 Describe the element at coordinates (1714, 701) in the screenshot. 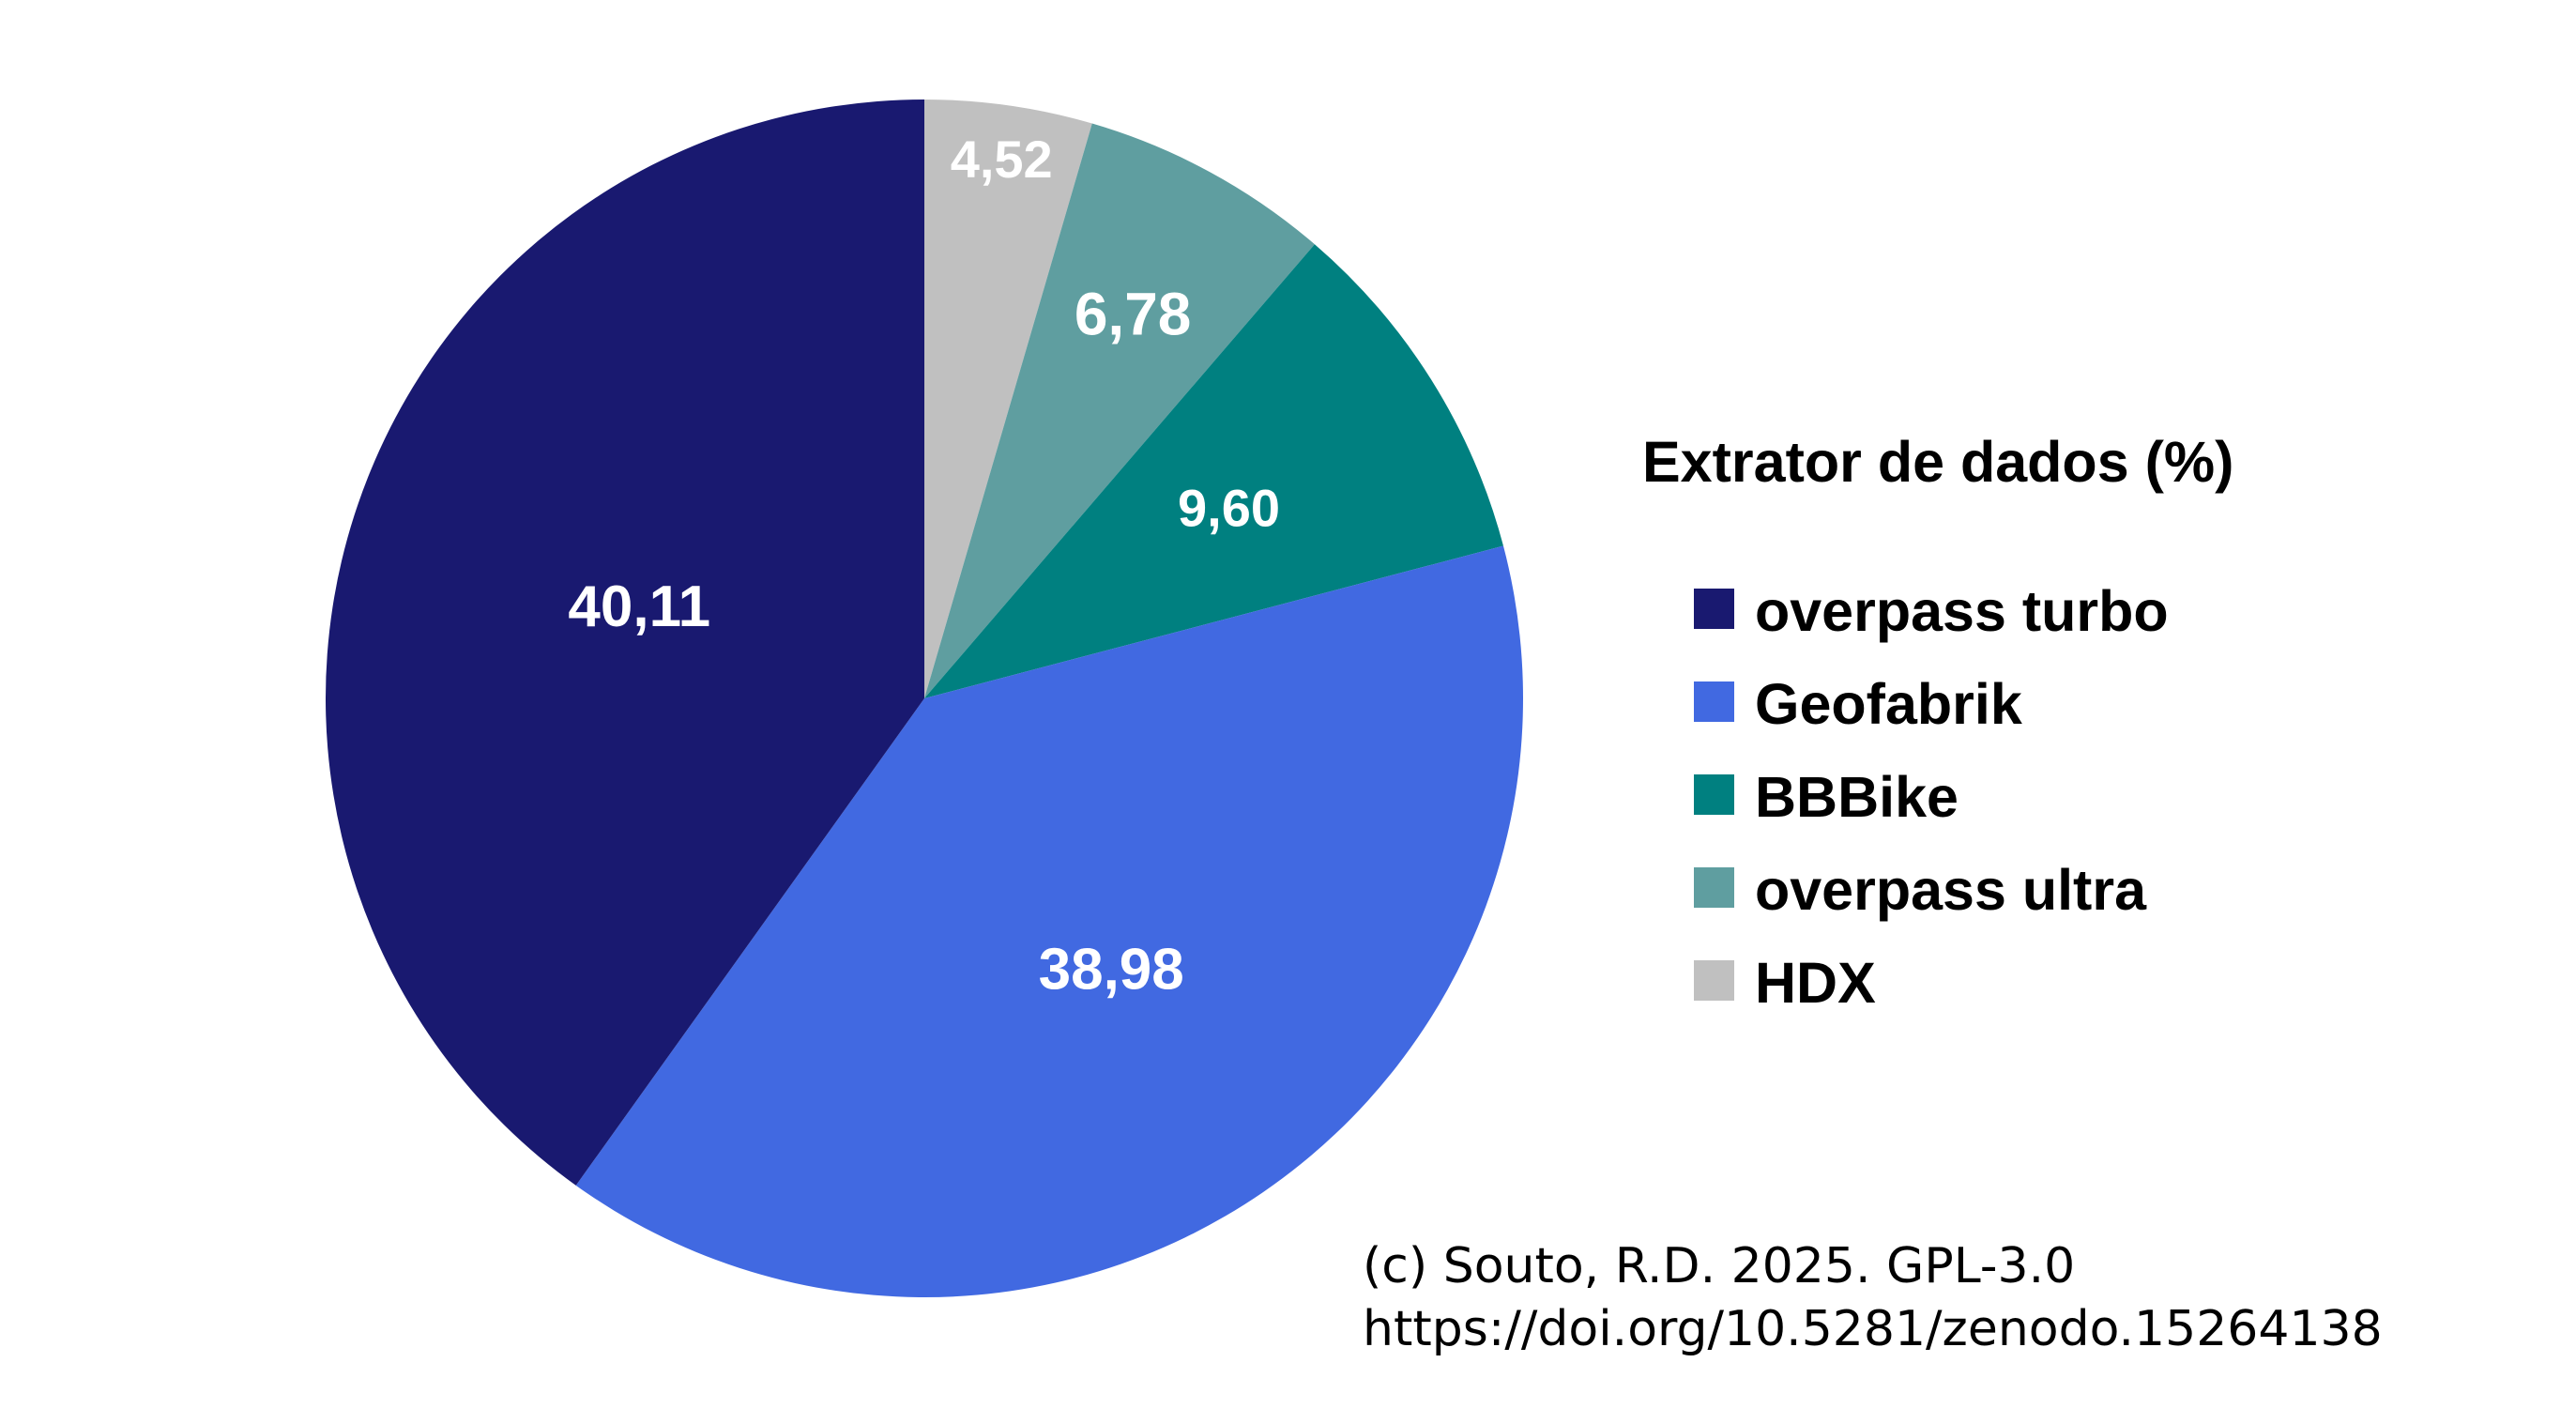

I see `legend-swatch-geofabrik` at that location.